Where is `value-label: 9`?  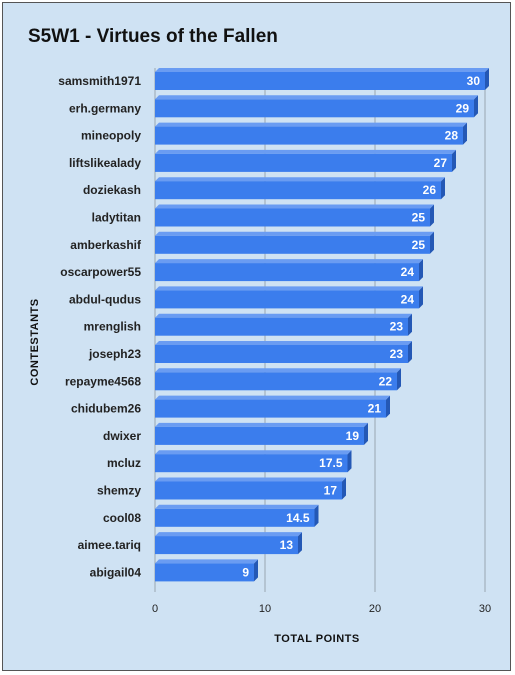 value-label: 9 is located at coordinates (245, 572).